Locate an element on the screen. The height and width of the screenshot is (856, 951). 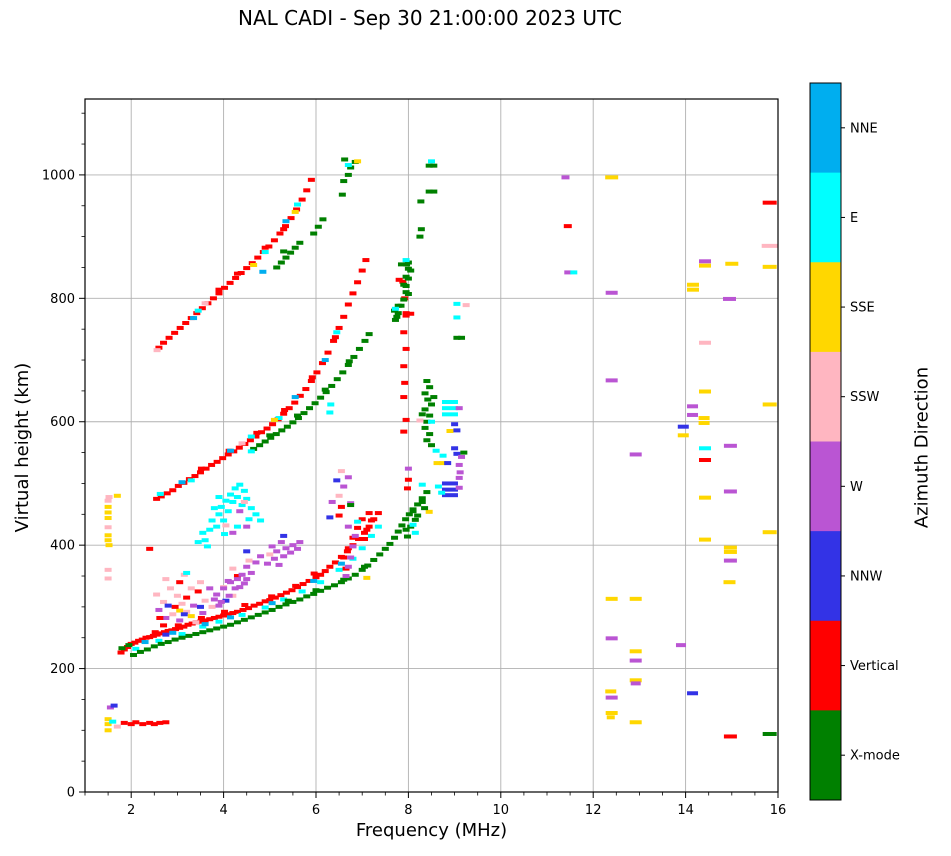
svg-text: SSW is located at coordinates (865, 397).